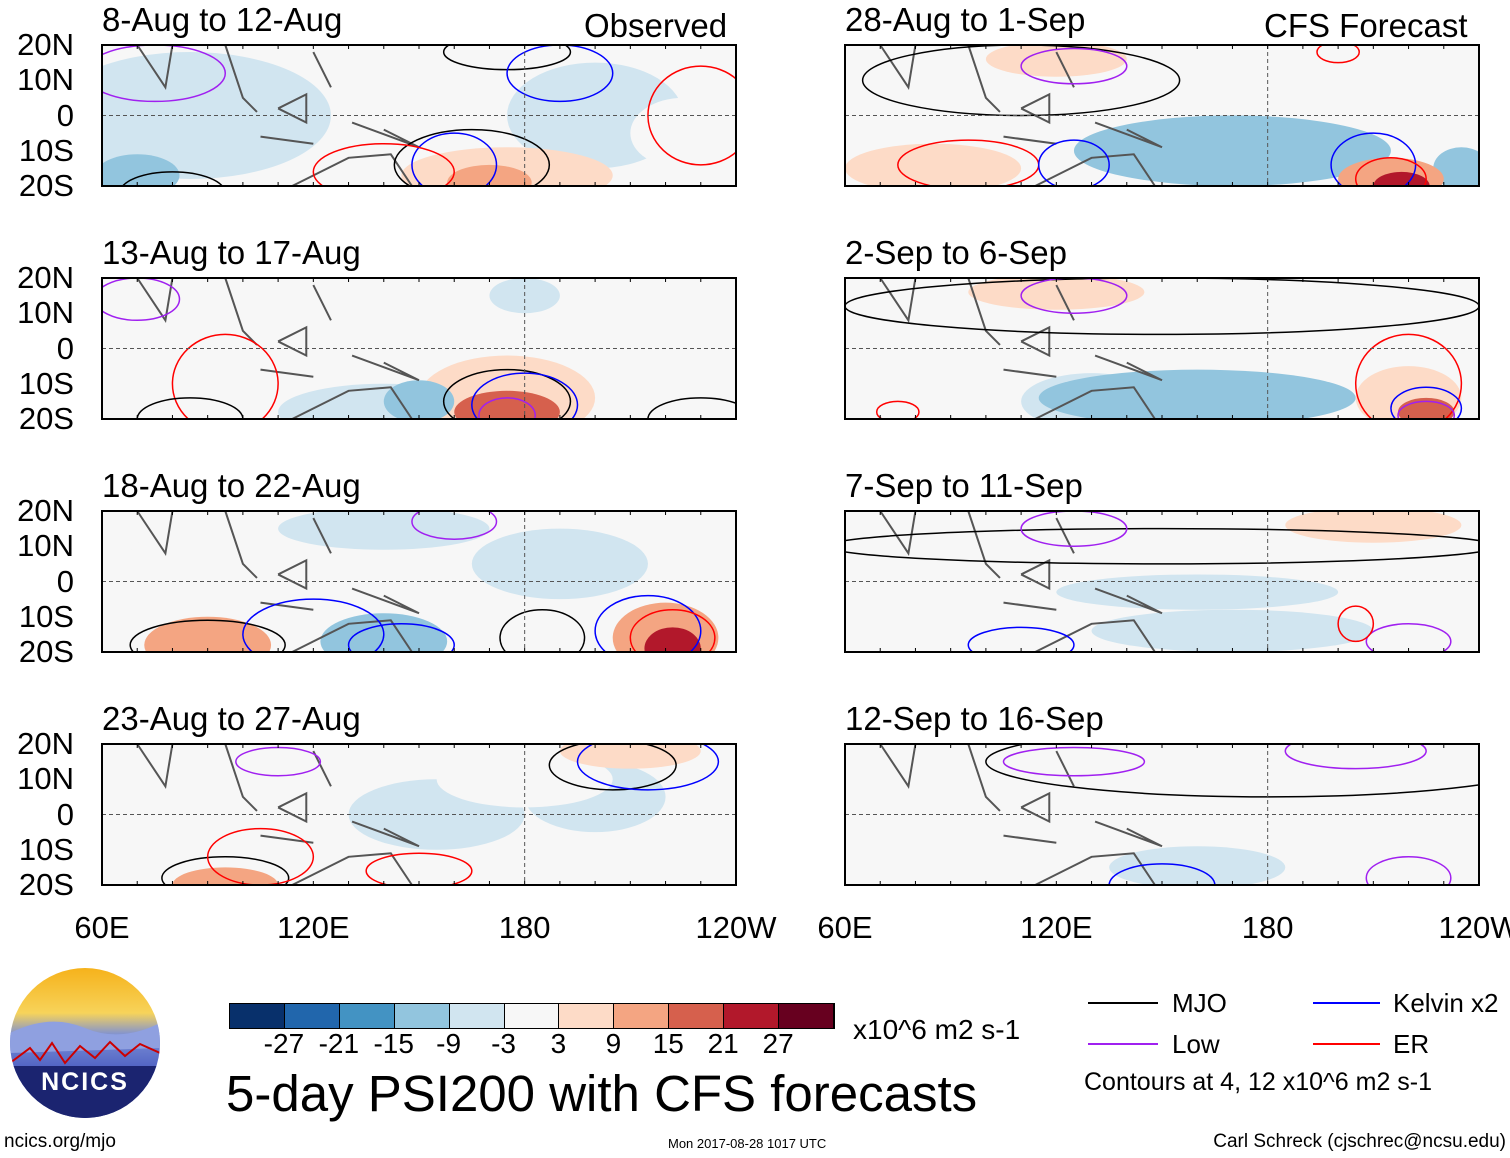  I want to click on legend-label: MJO, so click(1199, 1003).